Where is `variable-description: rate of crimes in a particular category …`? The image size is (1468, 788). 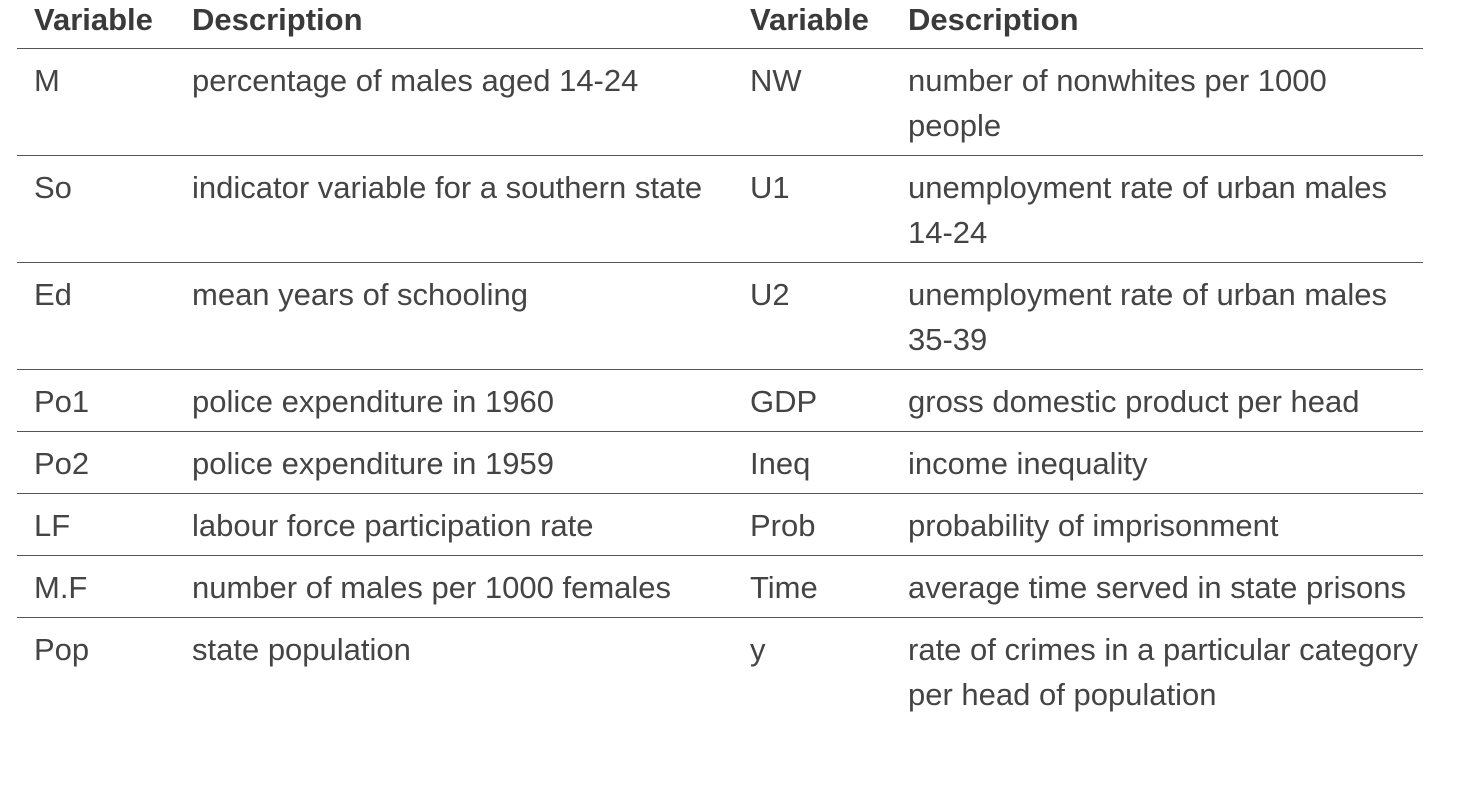
variable-description: rate of crimes in a particular category … is located at coordinates (1163, 672).